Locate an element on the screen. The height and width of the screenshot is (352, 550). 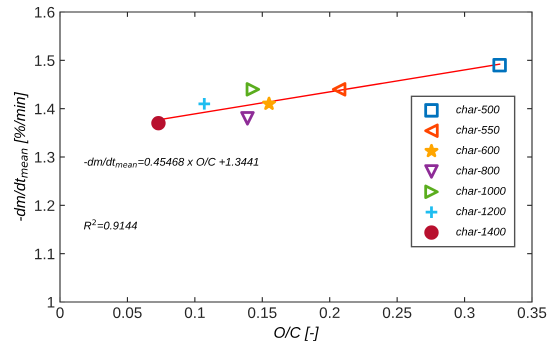
x-axis-title: O/C [-] is located at coordinates (296, 333).